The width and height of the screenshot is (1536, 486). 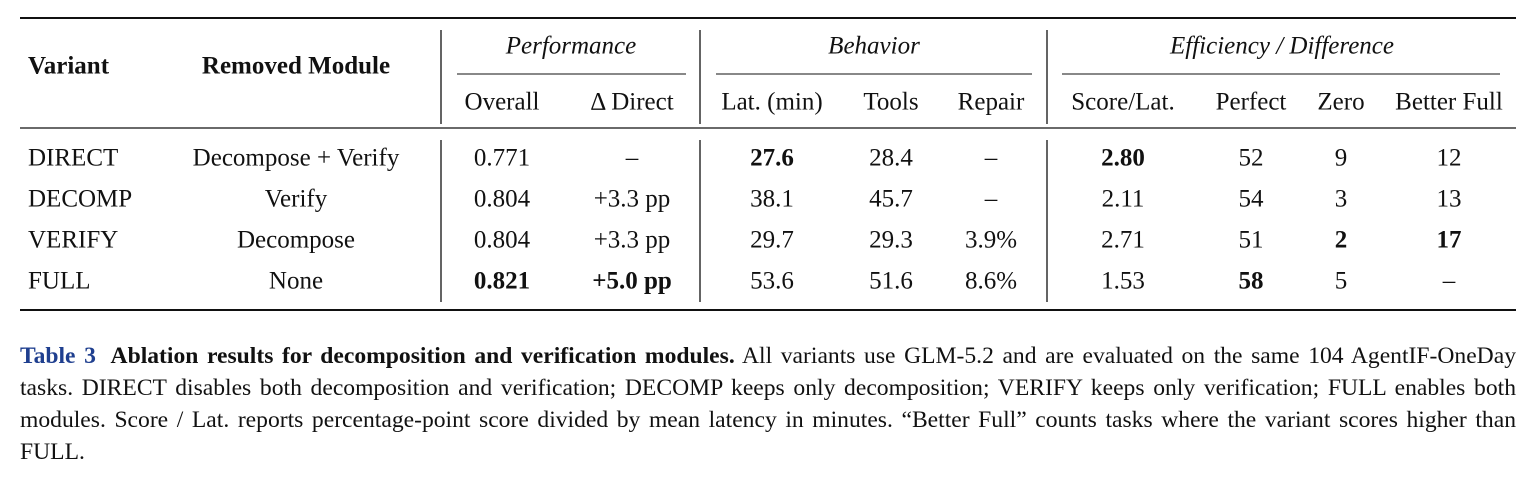 I want to click on table-cell: 0.771, so click(x=502, y=158).